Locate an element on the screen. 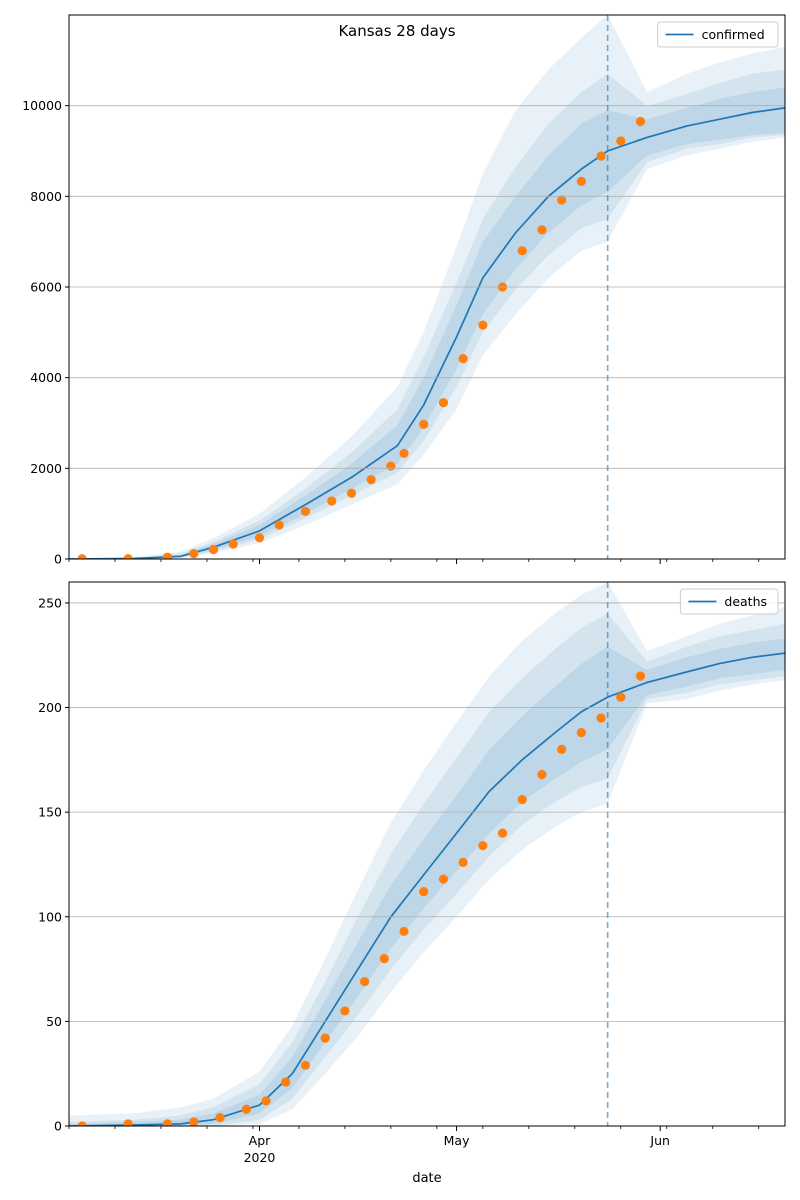 The height and width of the screenshot is (1200, 800). x-axis-label: date is located at coordinates (426, 1178).